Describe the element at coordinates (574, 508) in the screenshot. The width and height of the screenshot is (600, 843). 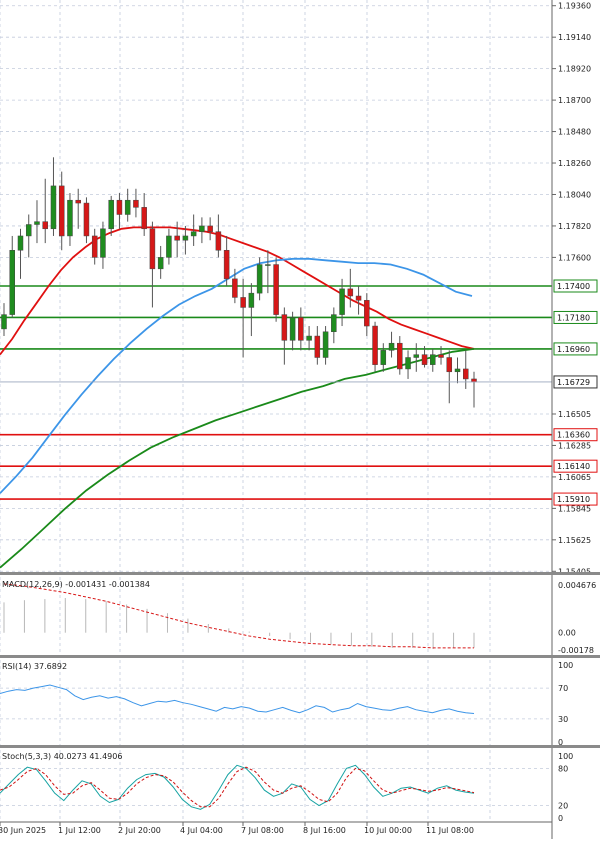
I see `y-tick-label: 1.15845` at that location.